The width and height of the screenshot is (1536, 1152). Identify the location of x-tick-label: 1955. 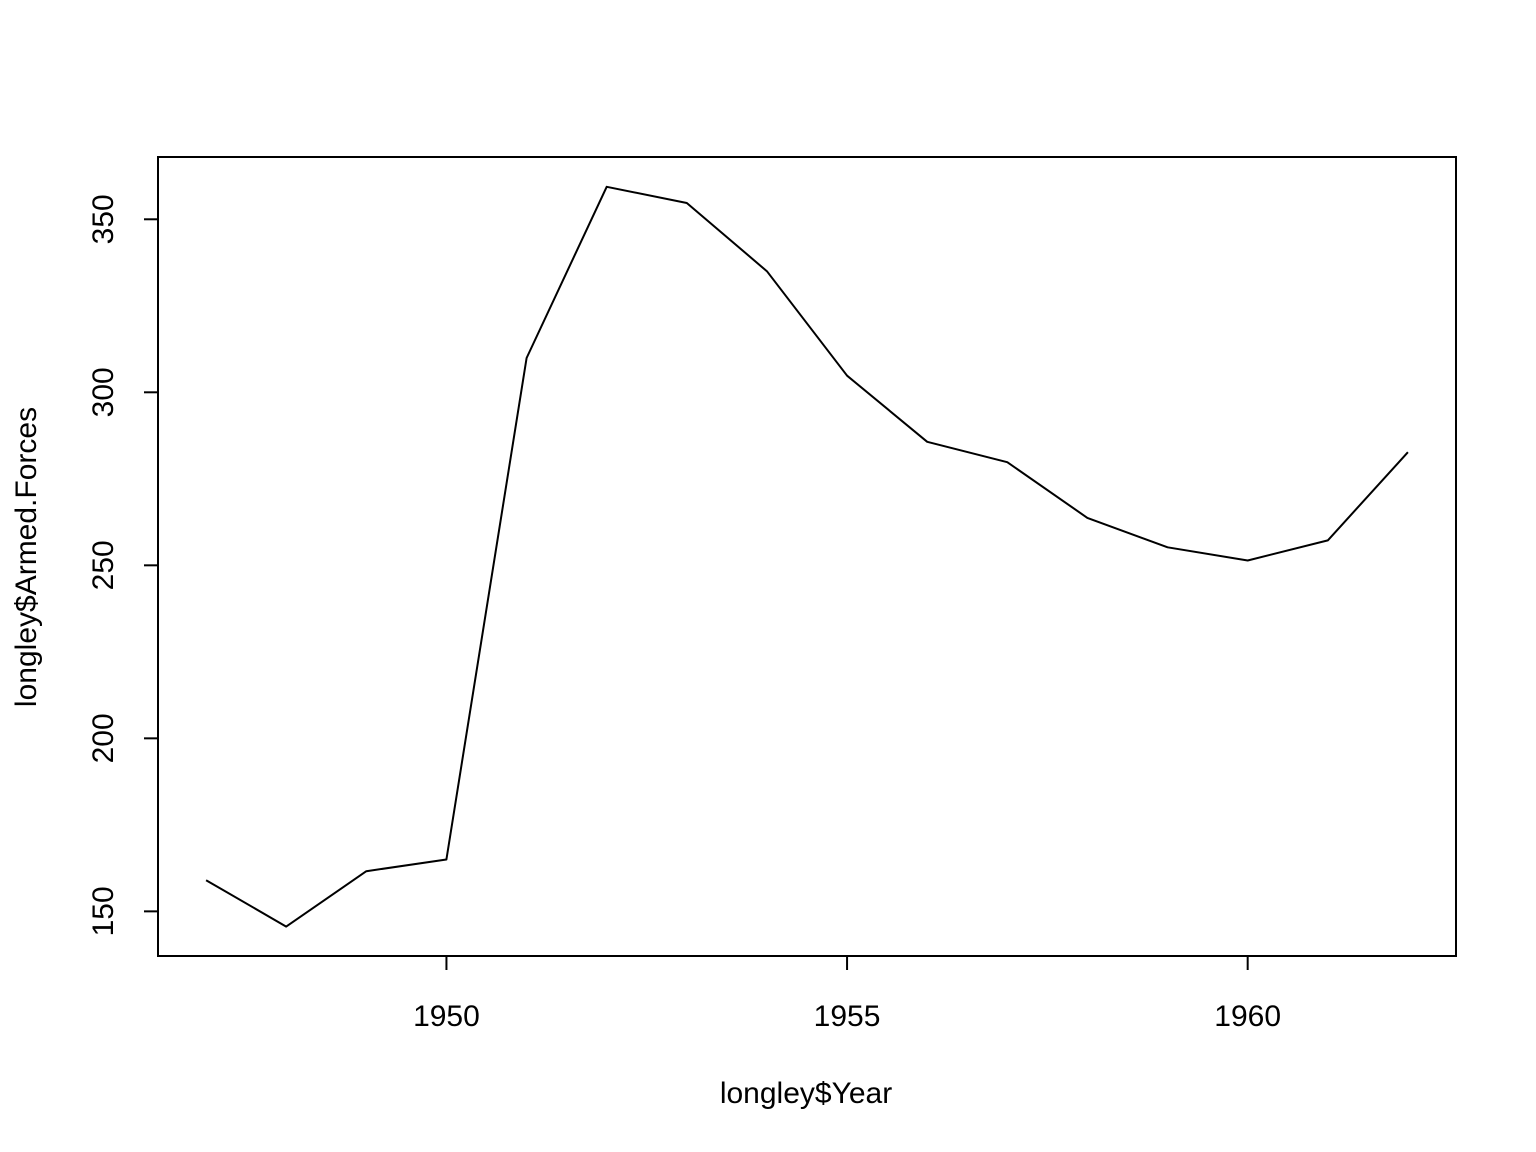
(847, 1016).